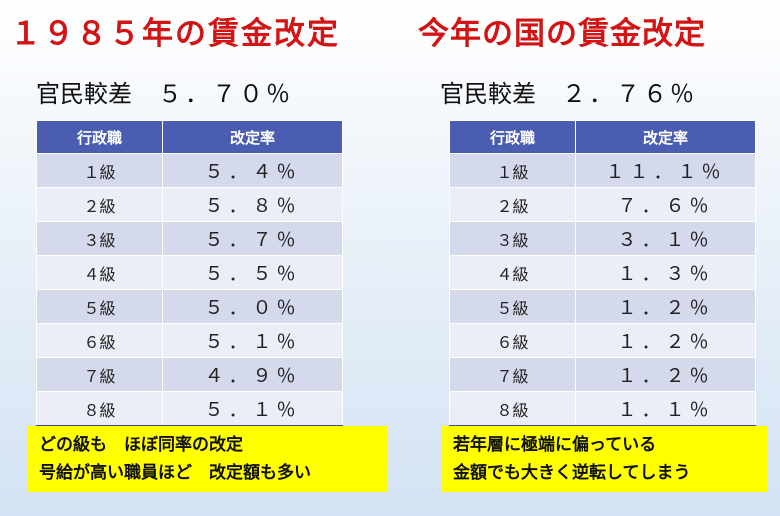  What do you see at coordinates (175, 34) in the screenshot?
I see `title-1985: １９８５年の賃金改定` at bounding box center [175, 34].